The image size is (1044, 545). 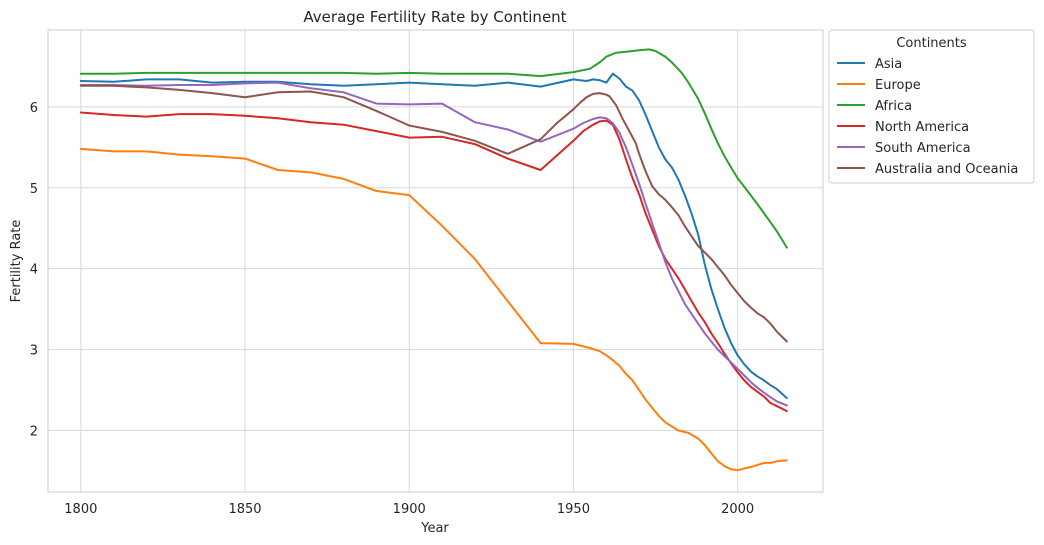 What do you see at coordinates (922, 127) in the screenshot?
I see `legend-label-north-america: North America` at bounding box center [922, 127].